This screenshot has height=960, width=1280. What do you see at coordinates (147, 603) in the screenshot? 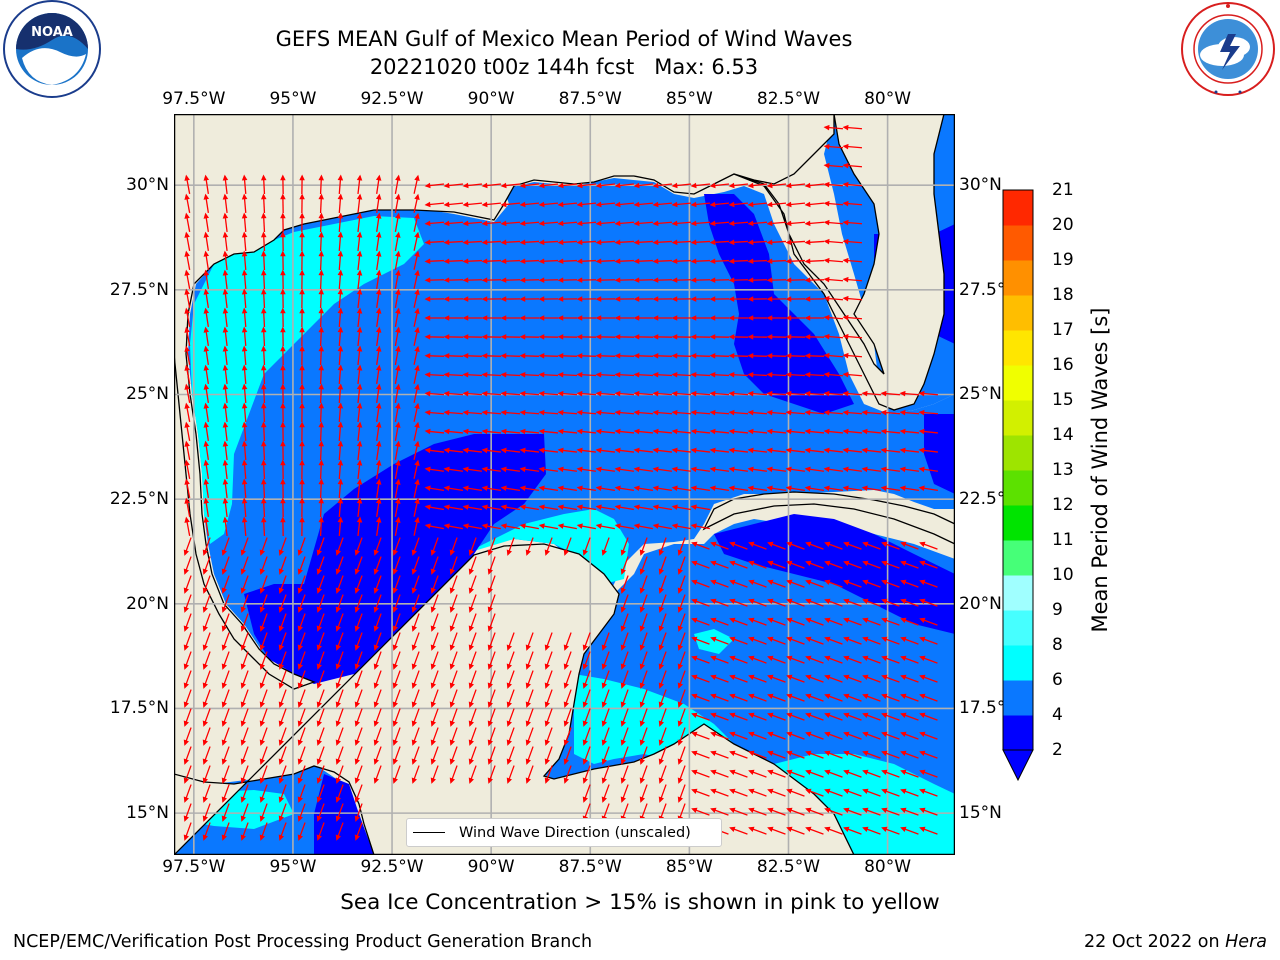
I see `lat-tick-left: 20°N` at bounding box center [147, 603].